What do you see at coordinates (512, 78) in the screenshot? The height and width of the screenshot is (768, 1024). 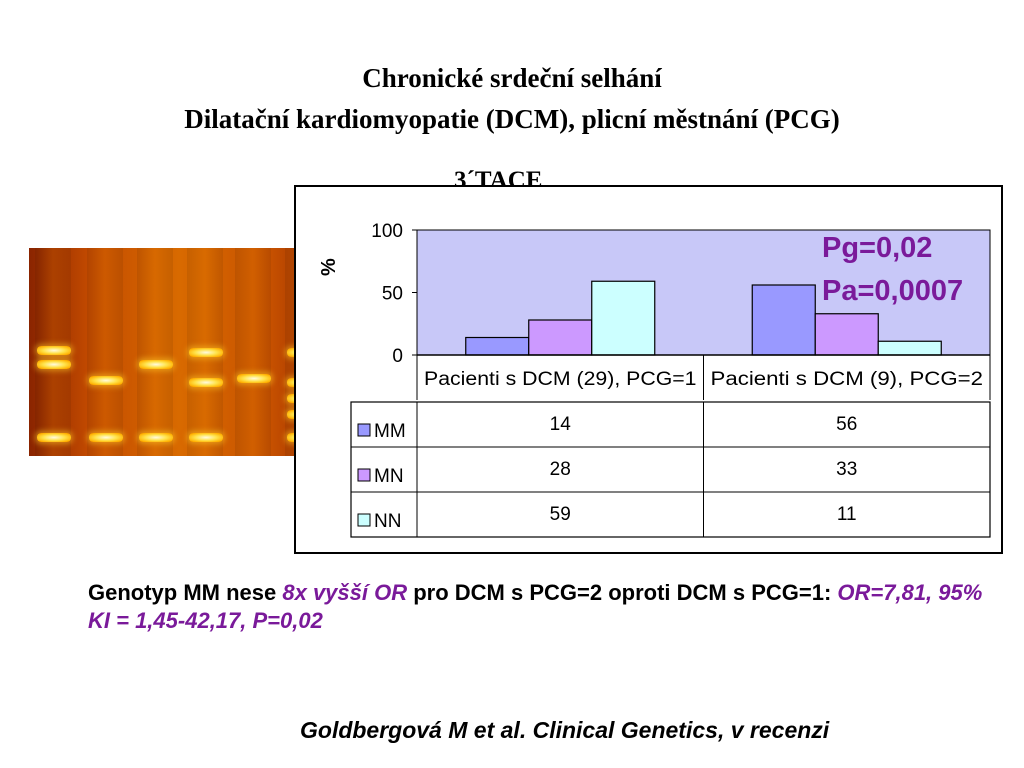 I see `slide-title-line1: Chronické srdeční selhání` at bounding box center [512, 78].